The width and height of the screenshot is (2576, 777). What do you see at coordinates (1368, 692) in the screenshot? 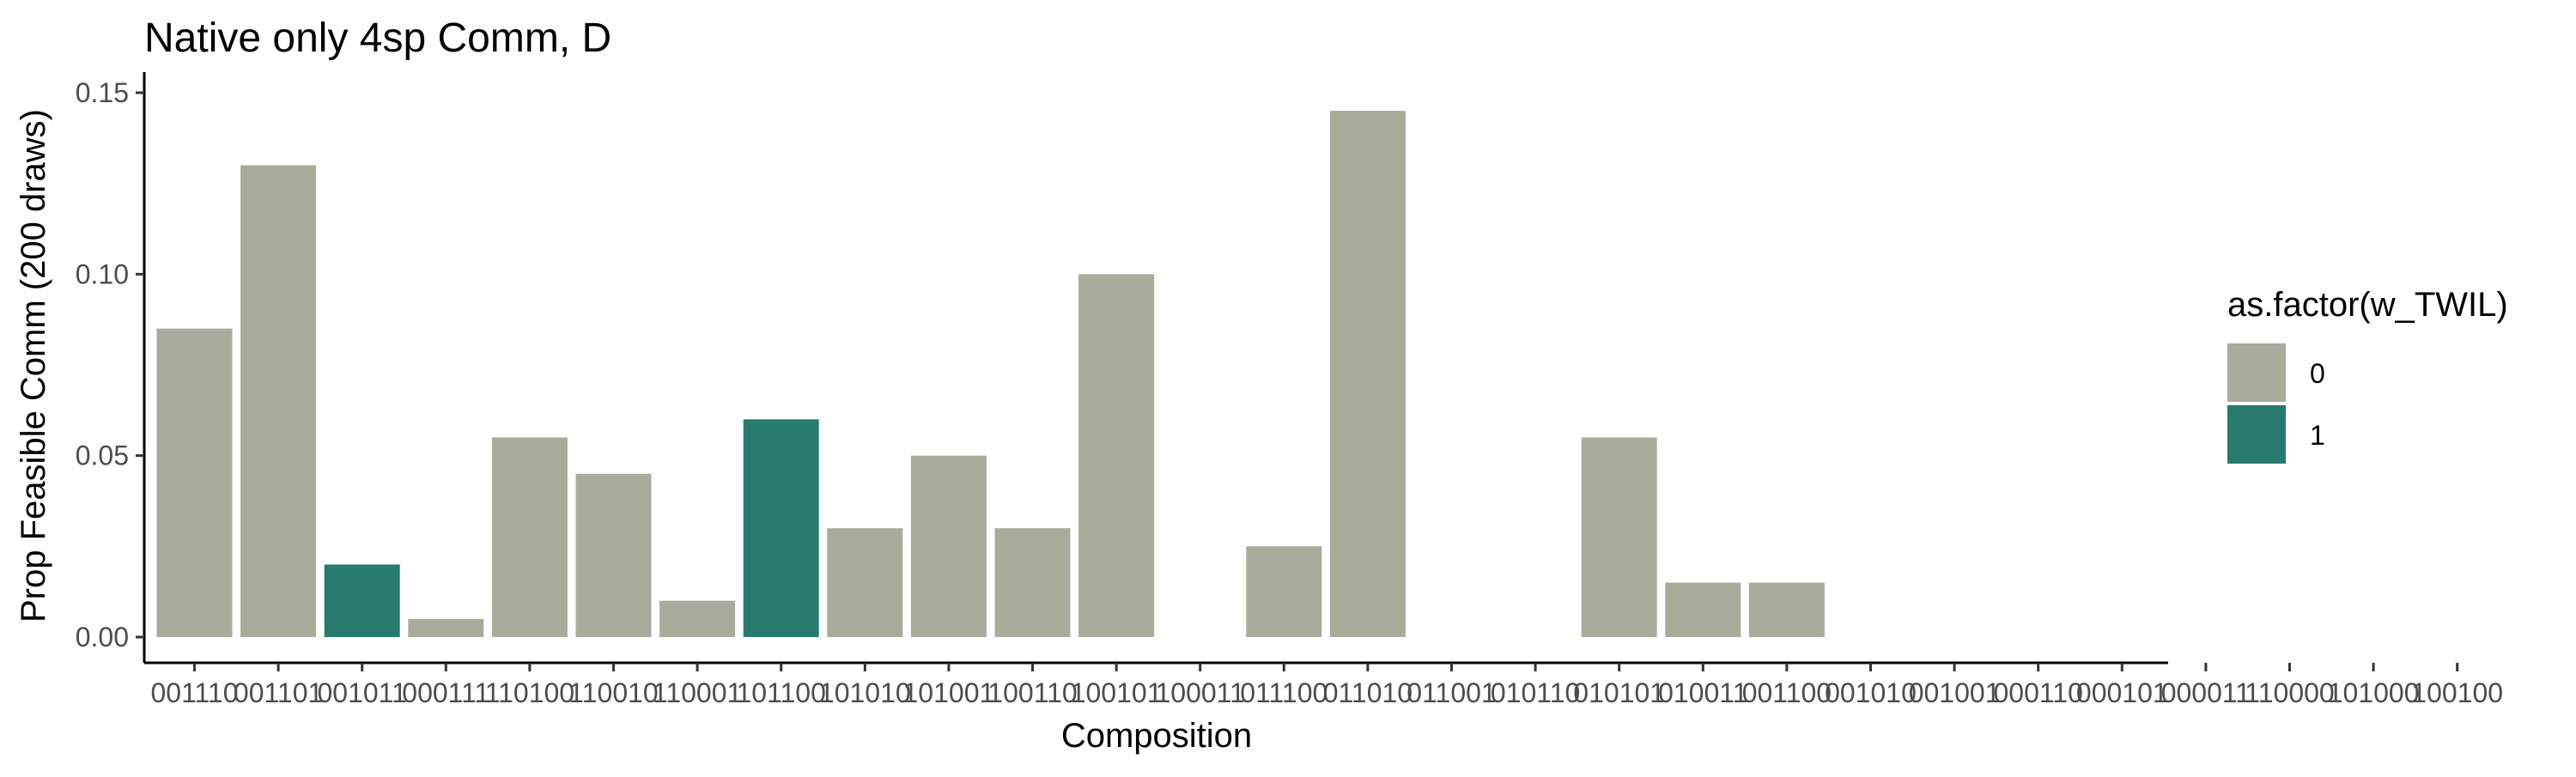
I see `x-tick-label: 011010` at bounding box center [1368, 692].